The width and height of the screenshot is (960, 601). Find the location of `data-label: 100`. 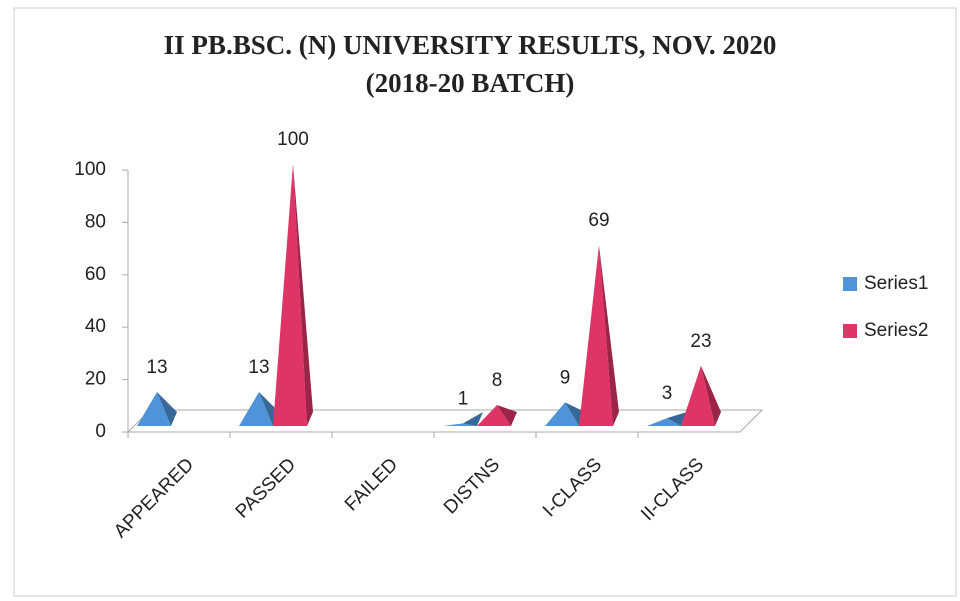

data-label: 100 is located at coordinates (293, 139).